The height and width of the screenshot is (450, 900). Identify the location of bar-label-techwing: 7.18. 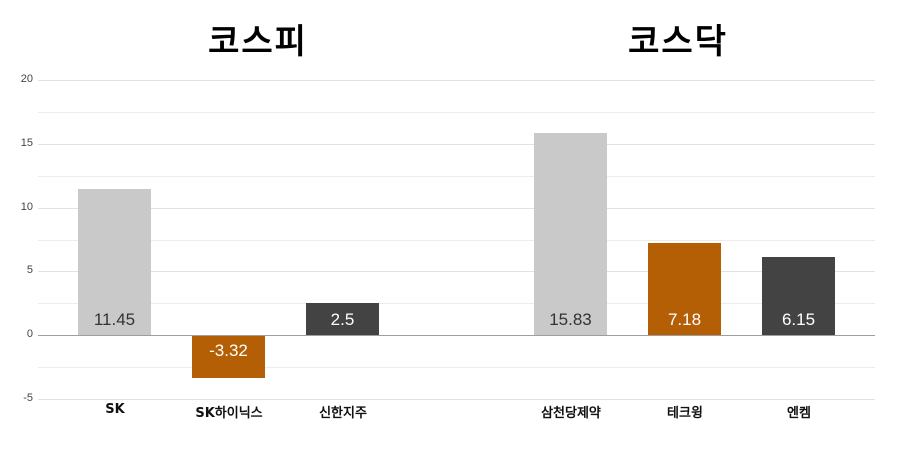
(684, 319).